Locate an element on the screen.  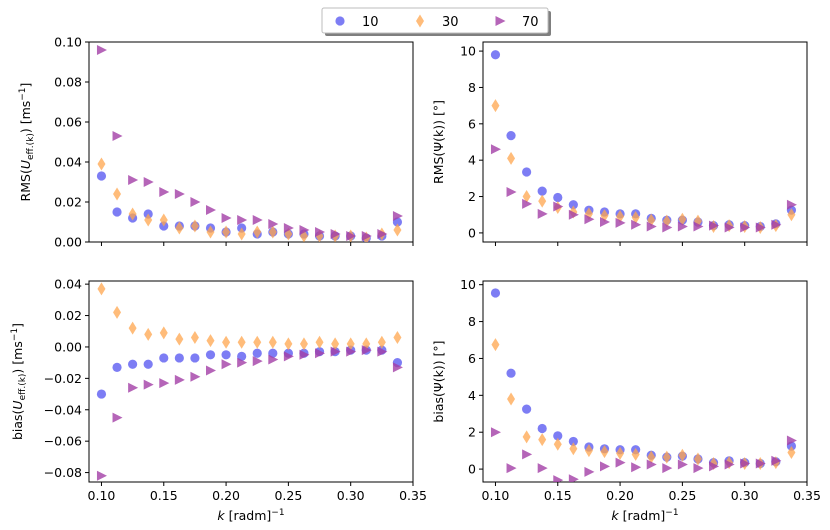
y-tick-label: −0.08 is located at coordinates (63, 472).